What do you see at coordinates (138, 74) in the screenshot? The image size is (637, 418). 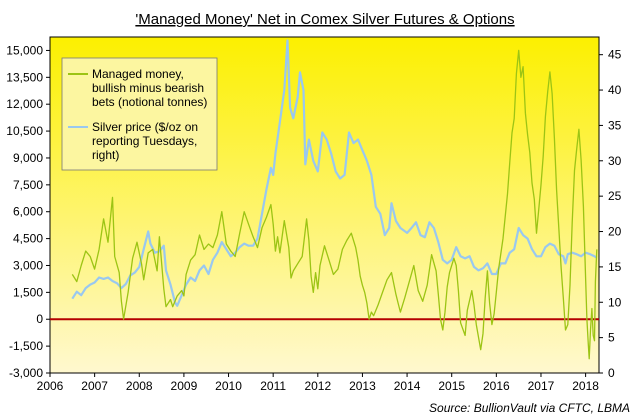 I see `legend-label-line: Managed money,` at bounding box center [138, 74].